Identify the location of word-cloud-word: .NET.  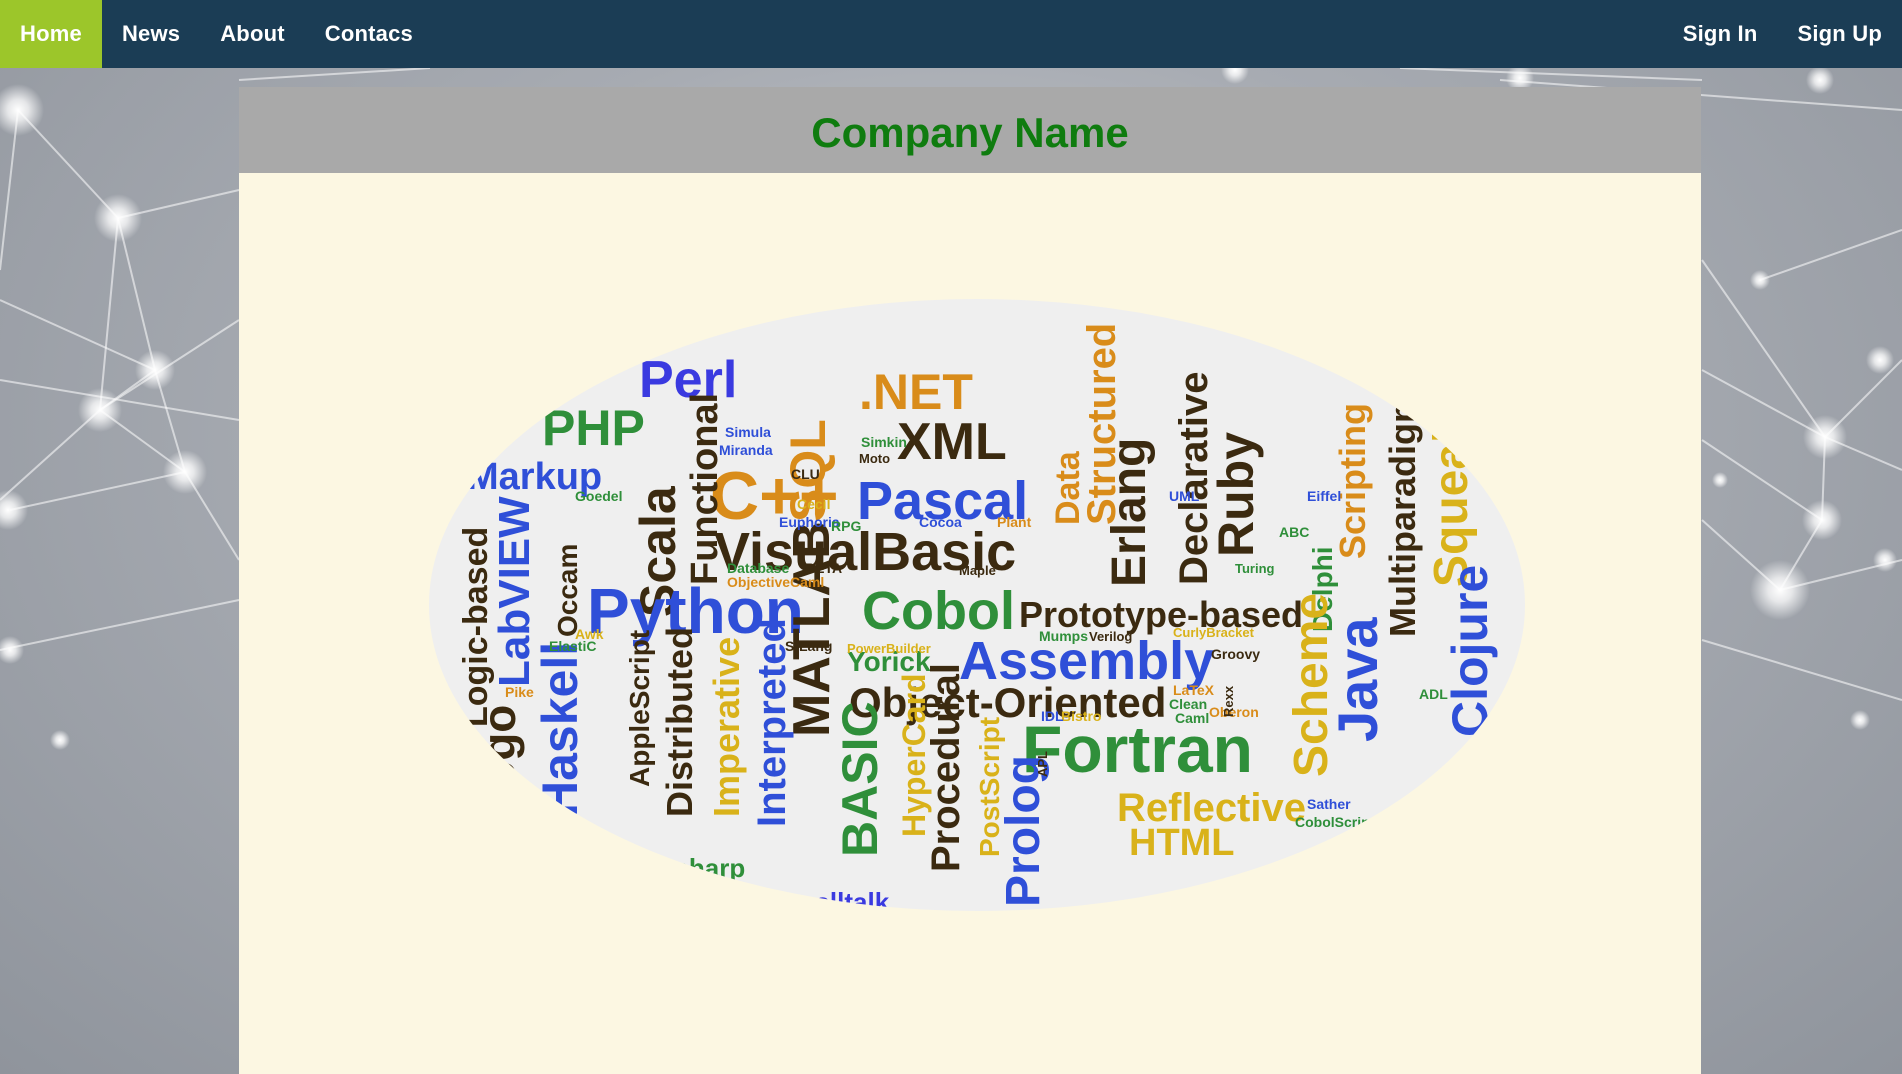
(916, 392).